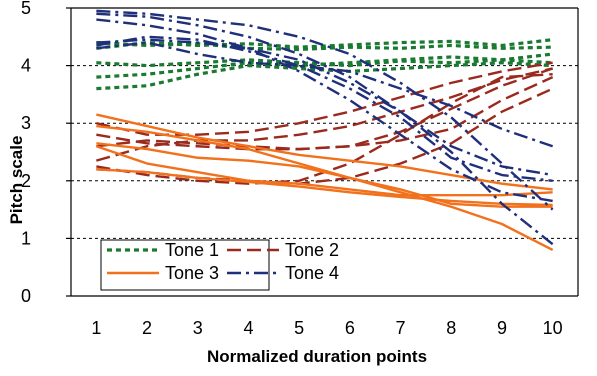 This screenshot has height=376, width=597. Describe the element at coordinates (147, 328) in the screenshot. I see `x-tick-label-2: 2` at that location.